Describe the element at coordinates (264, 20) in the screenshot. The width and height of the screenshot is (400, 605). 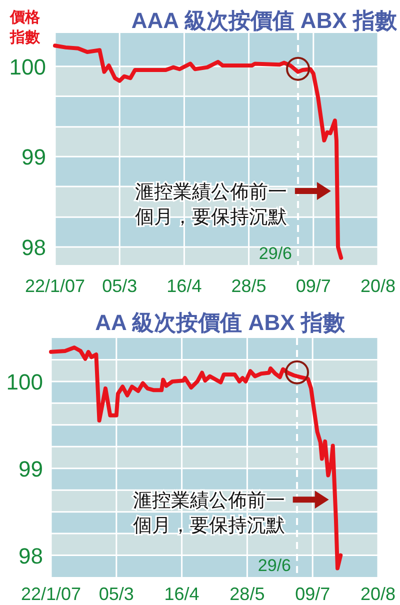
I see `chart-title: AAA 級次按價值 ABX 指數` at that location.